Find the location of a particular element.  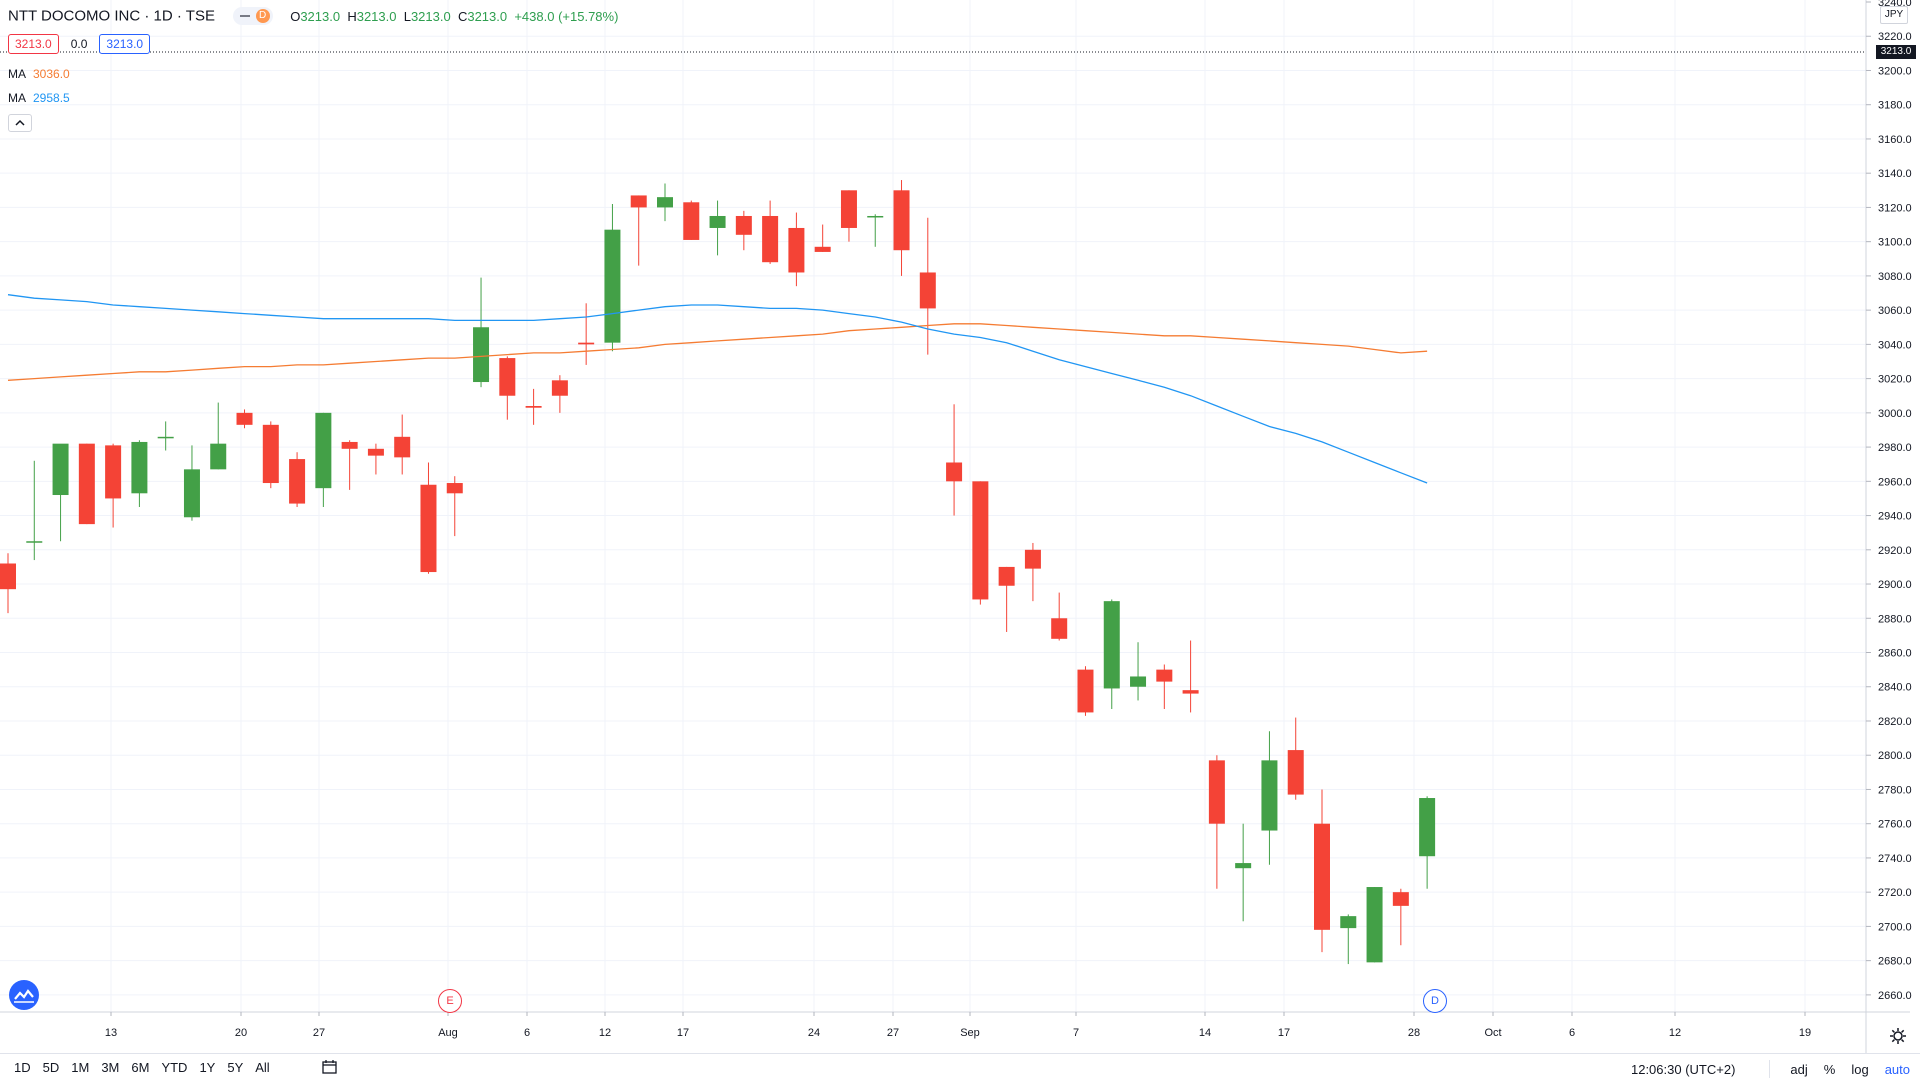

range-1m-button: 1M is located at coordinates (80, 1067).